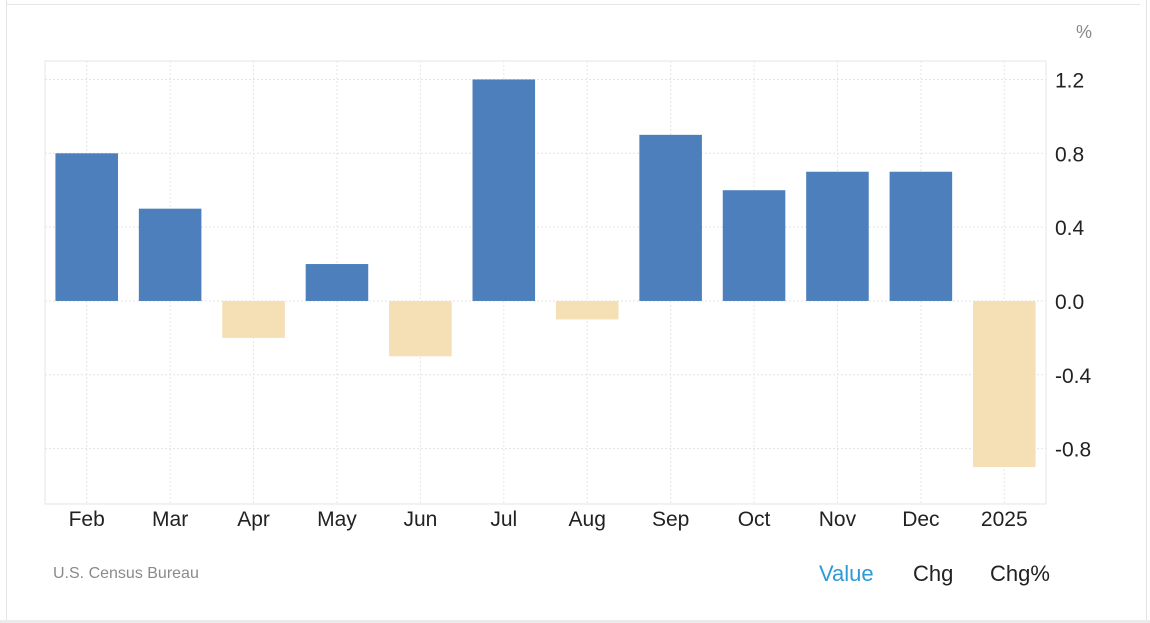 This screenshot has width=1150, height=623. Describe the element at coordinates (846, 573) in the screenshot. I see `value-tab: Value` at that location.